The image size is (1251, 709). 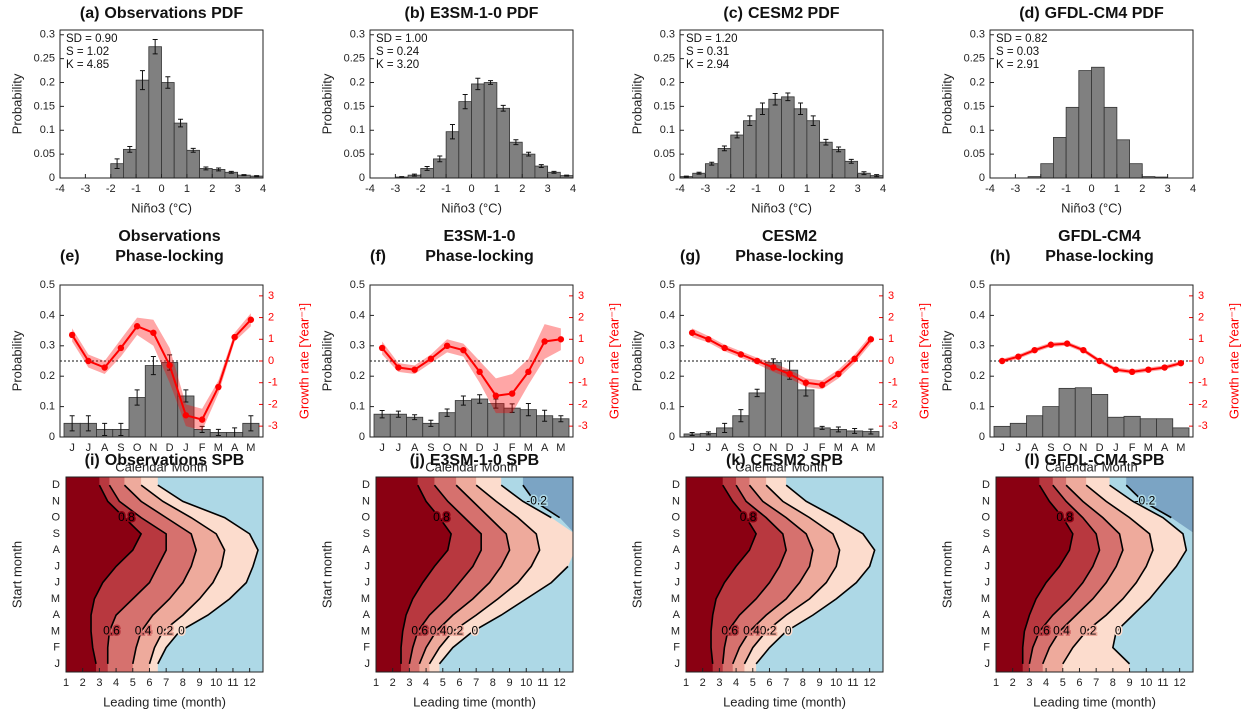 What do you see at coordinates (382, 448) in the screenshot?
I see `x-tick-label: J` at bounding box center [382, 448].